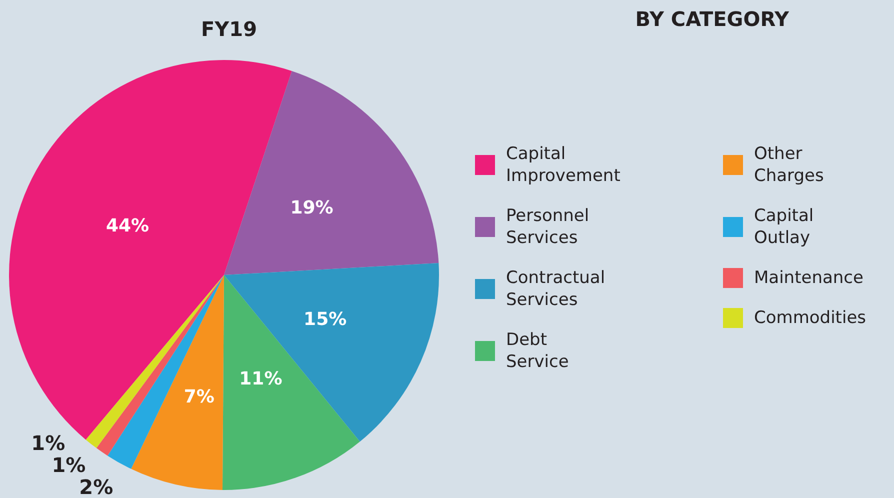  I want to click on chart-title: BY CATEGORY, so click(712, 19).